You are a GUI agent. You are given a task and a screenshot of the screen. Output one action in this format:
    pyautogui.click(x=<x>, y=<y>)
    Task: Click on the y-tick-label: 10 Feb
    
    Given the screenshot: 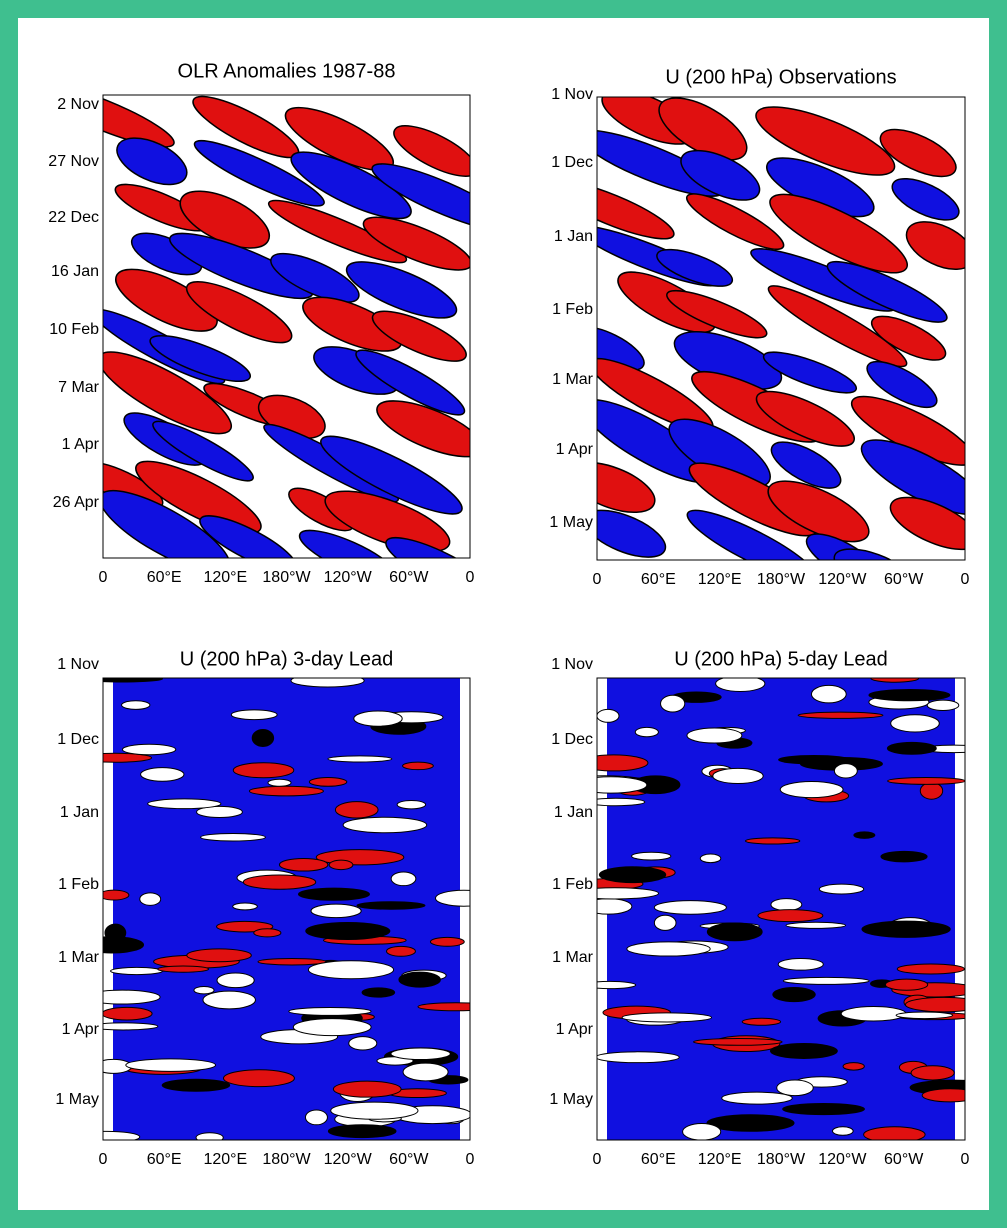 What is the action you would take?
    pyautogui.click(x=74, y=329)
    